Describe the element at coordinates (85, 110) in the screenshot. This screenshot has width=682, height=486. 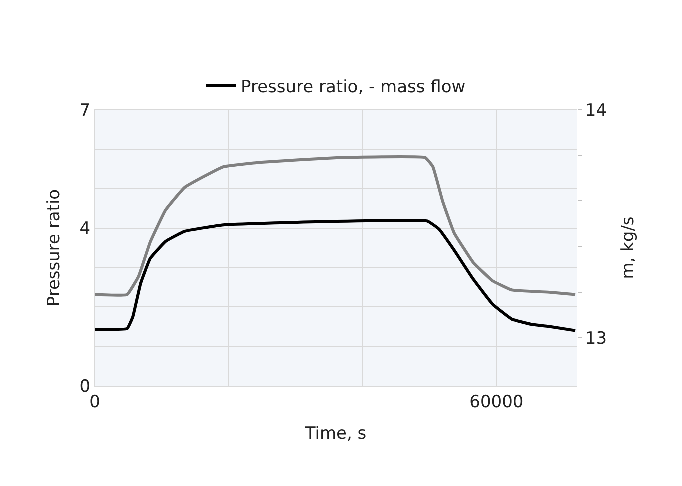
I see `y-tick-label: 7` at that location.